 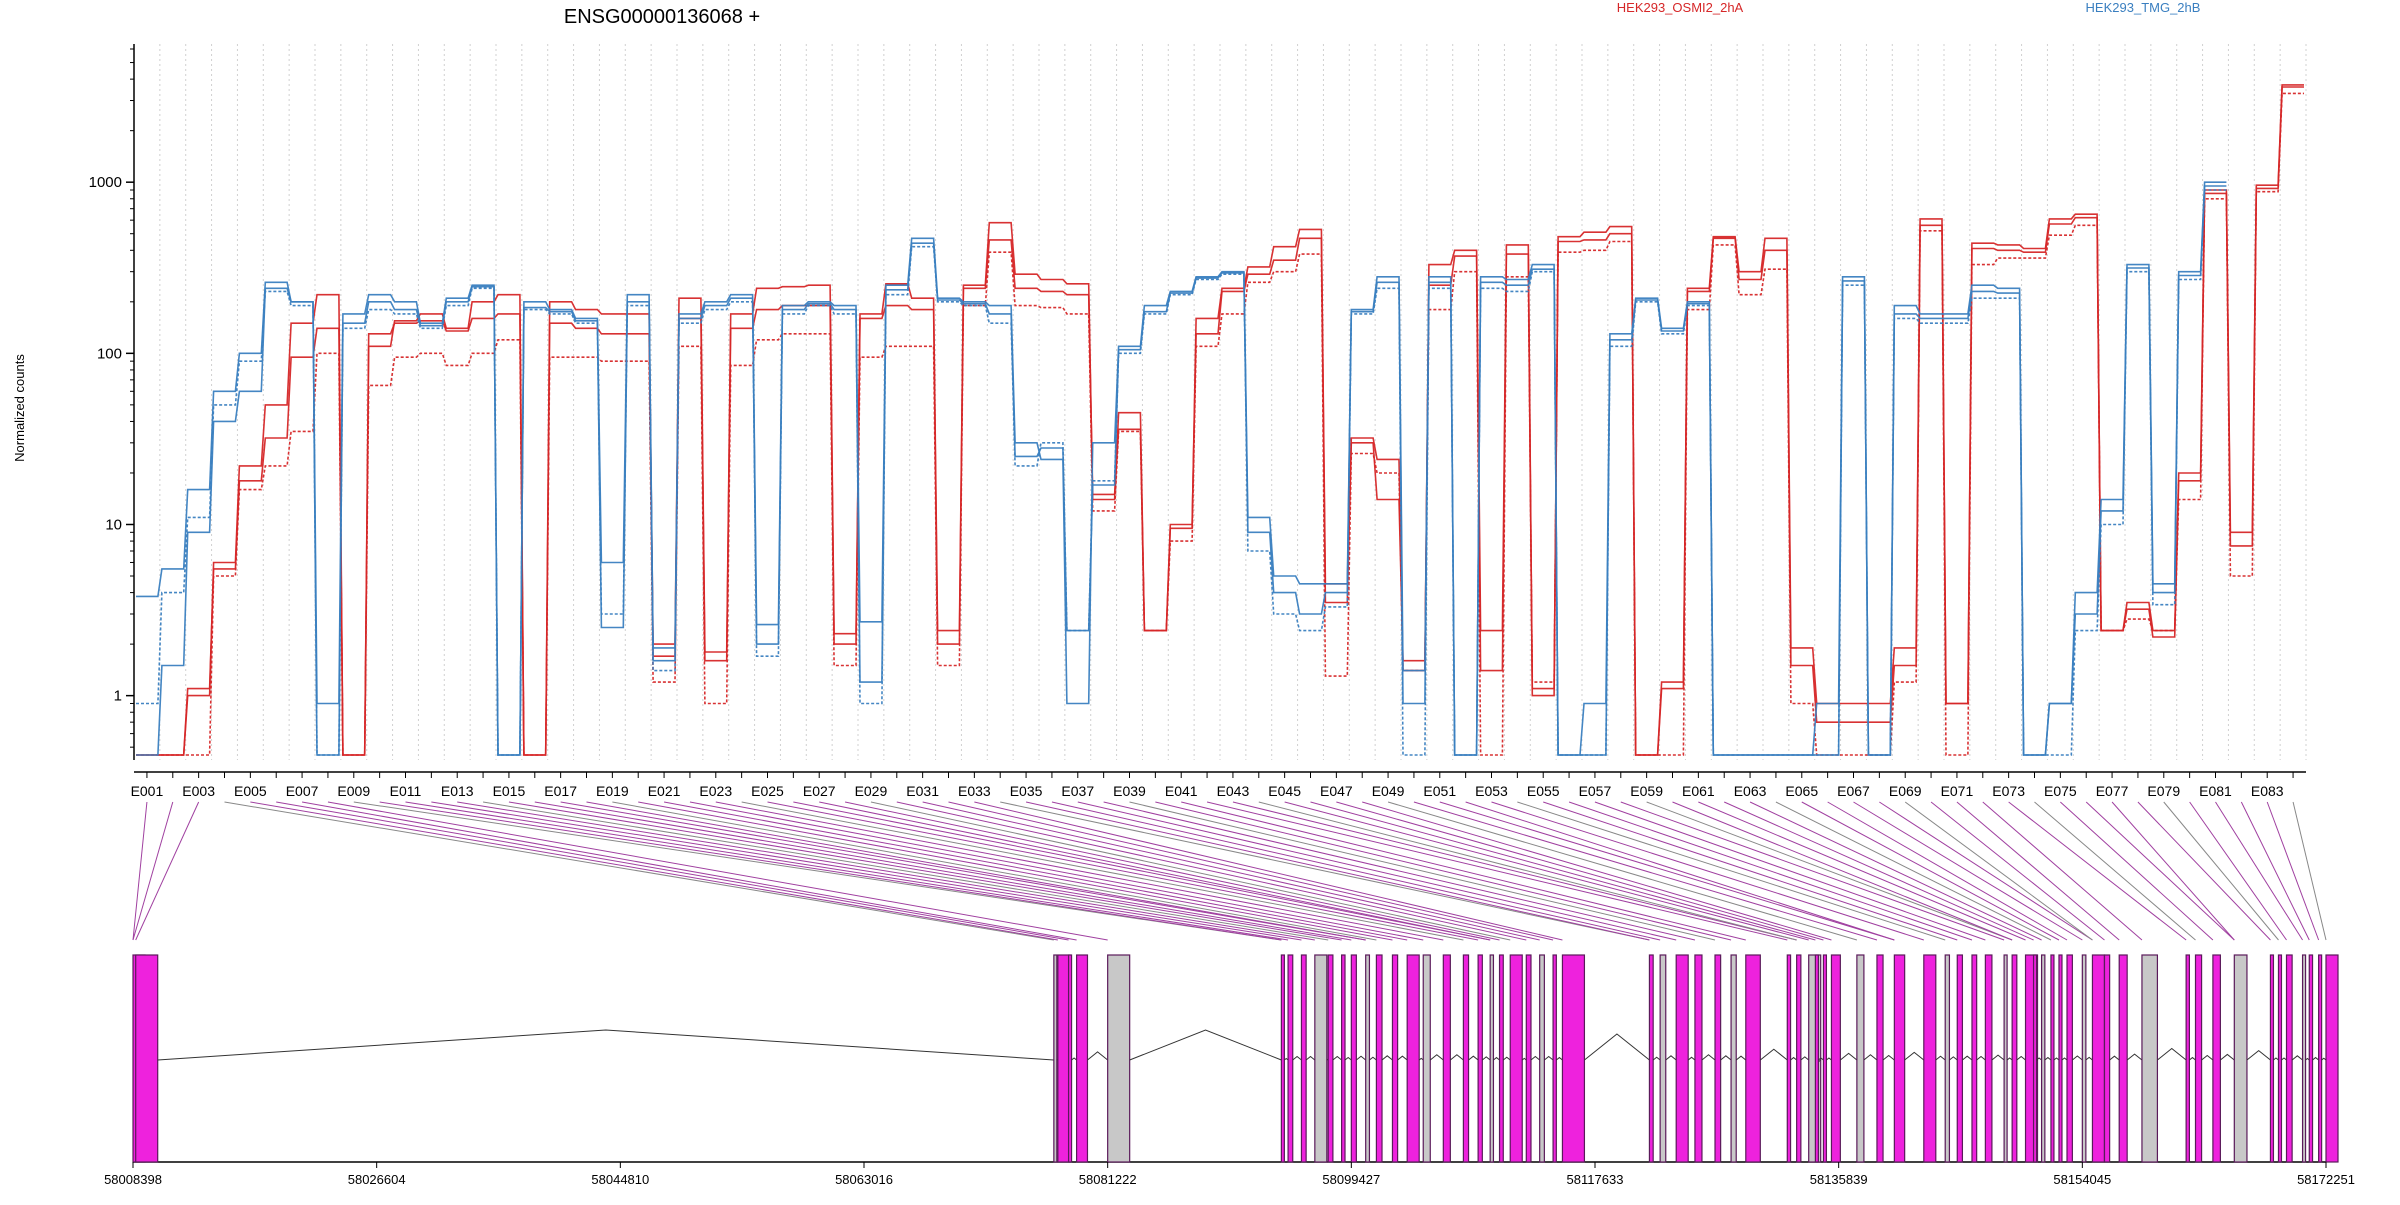 What do you see at coordinates (1351, 1179) in the screenshot?
I see `genomic-tick-label: 58099427` at bounding box center [1351, 1179].